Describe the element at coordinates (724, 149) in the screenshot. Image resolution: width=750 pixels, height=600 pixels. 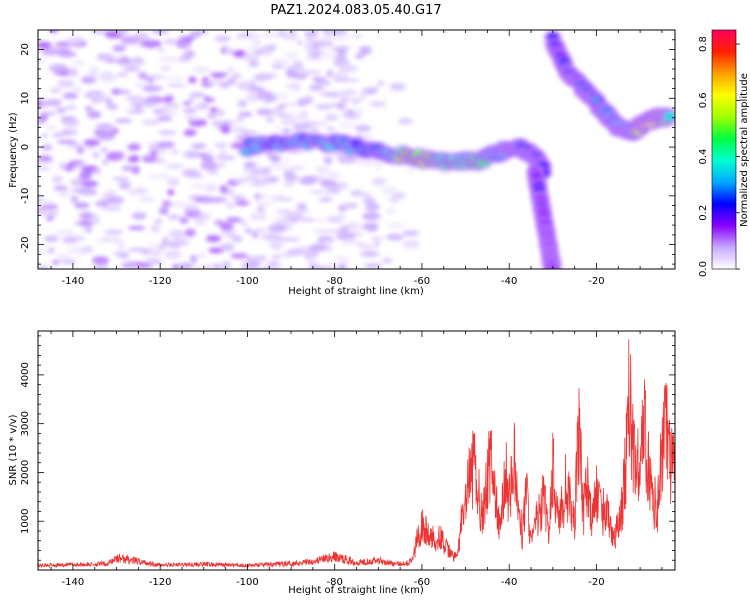
I see `colorbar-bar` at that location.